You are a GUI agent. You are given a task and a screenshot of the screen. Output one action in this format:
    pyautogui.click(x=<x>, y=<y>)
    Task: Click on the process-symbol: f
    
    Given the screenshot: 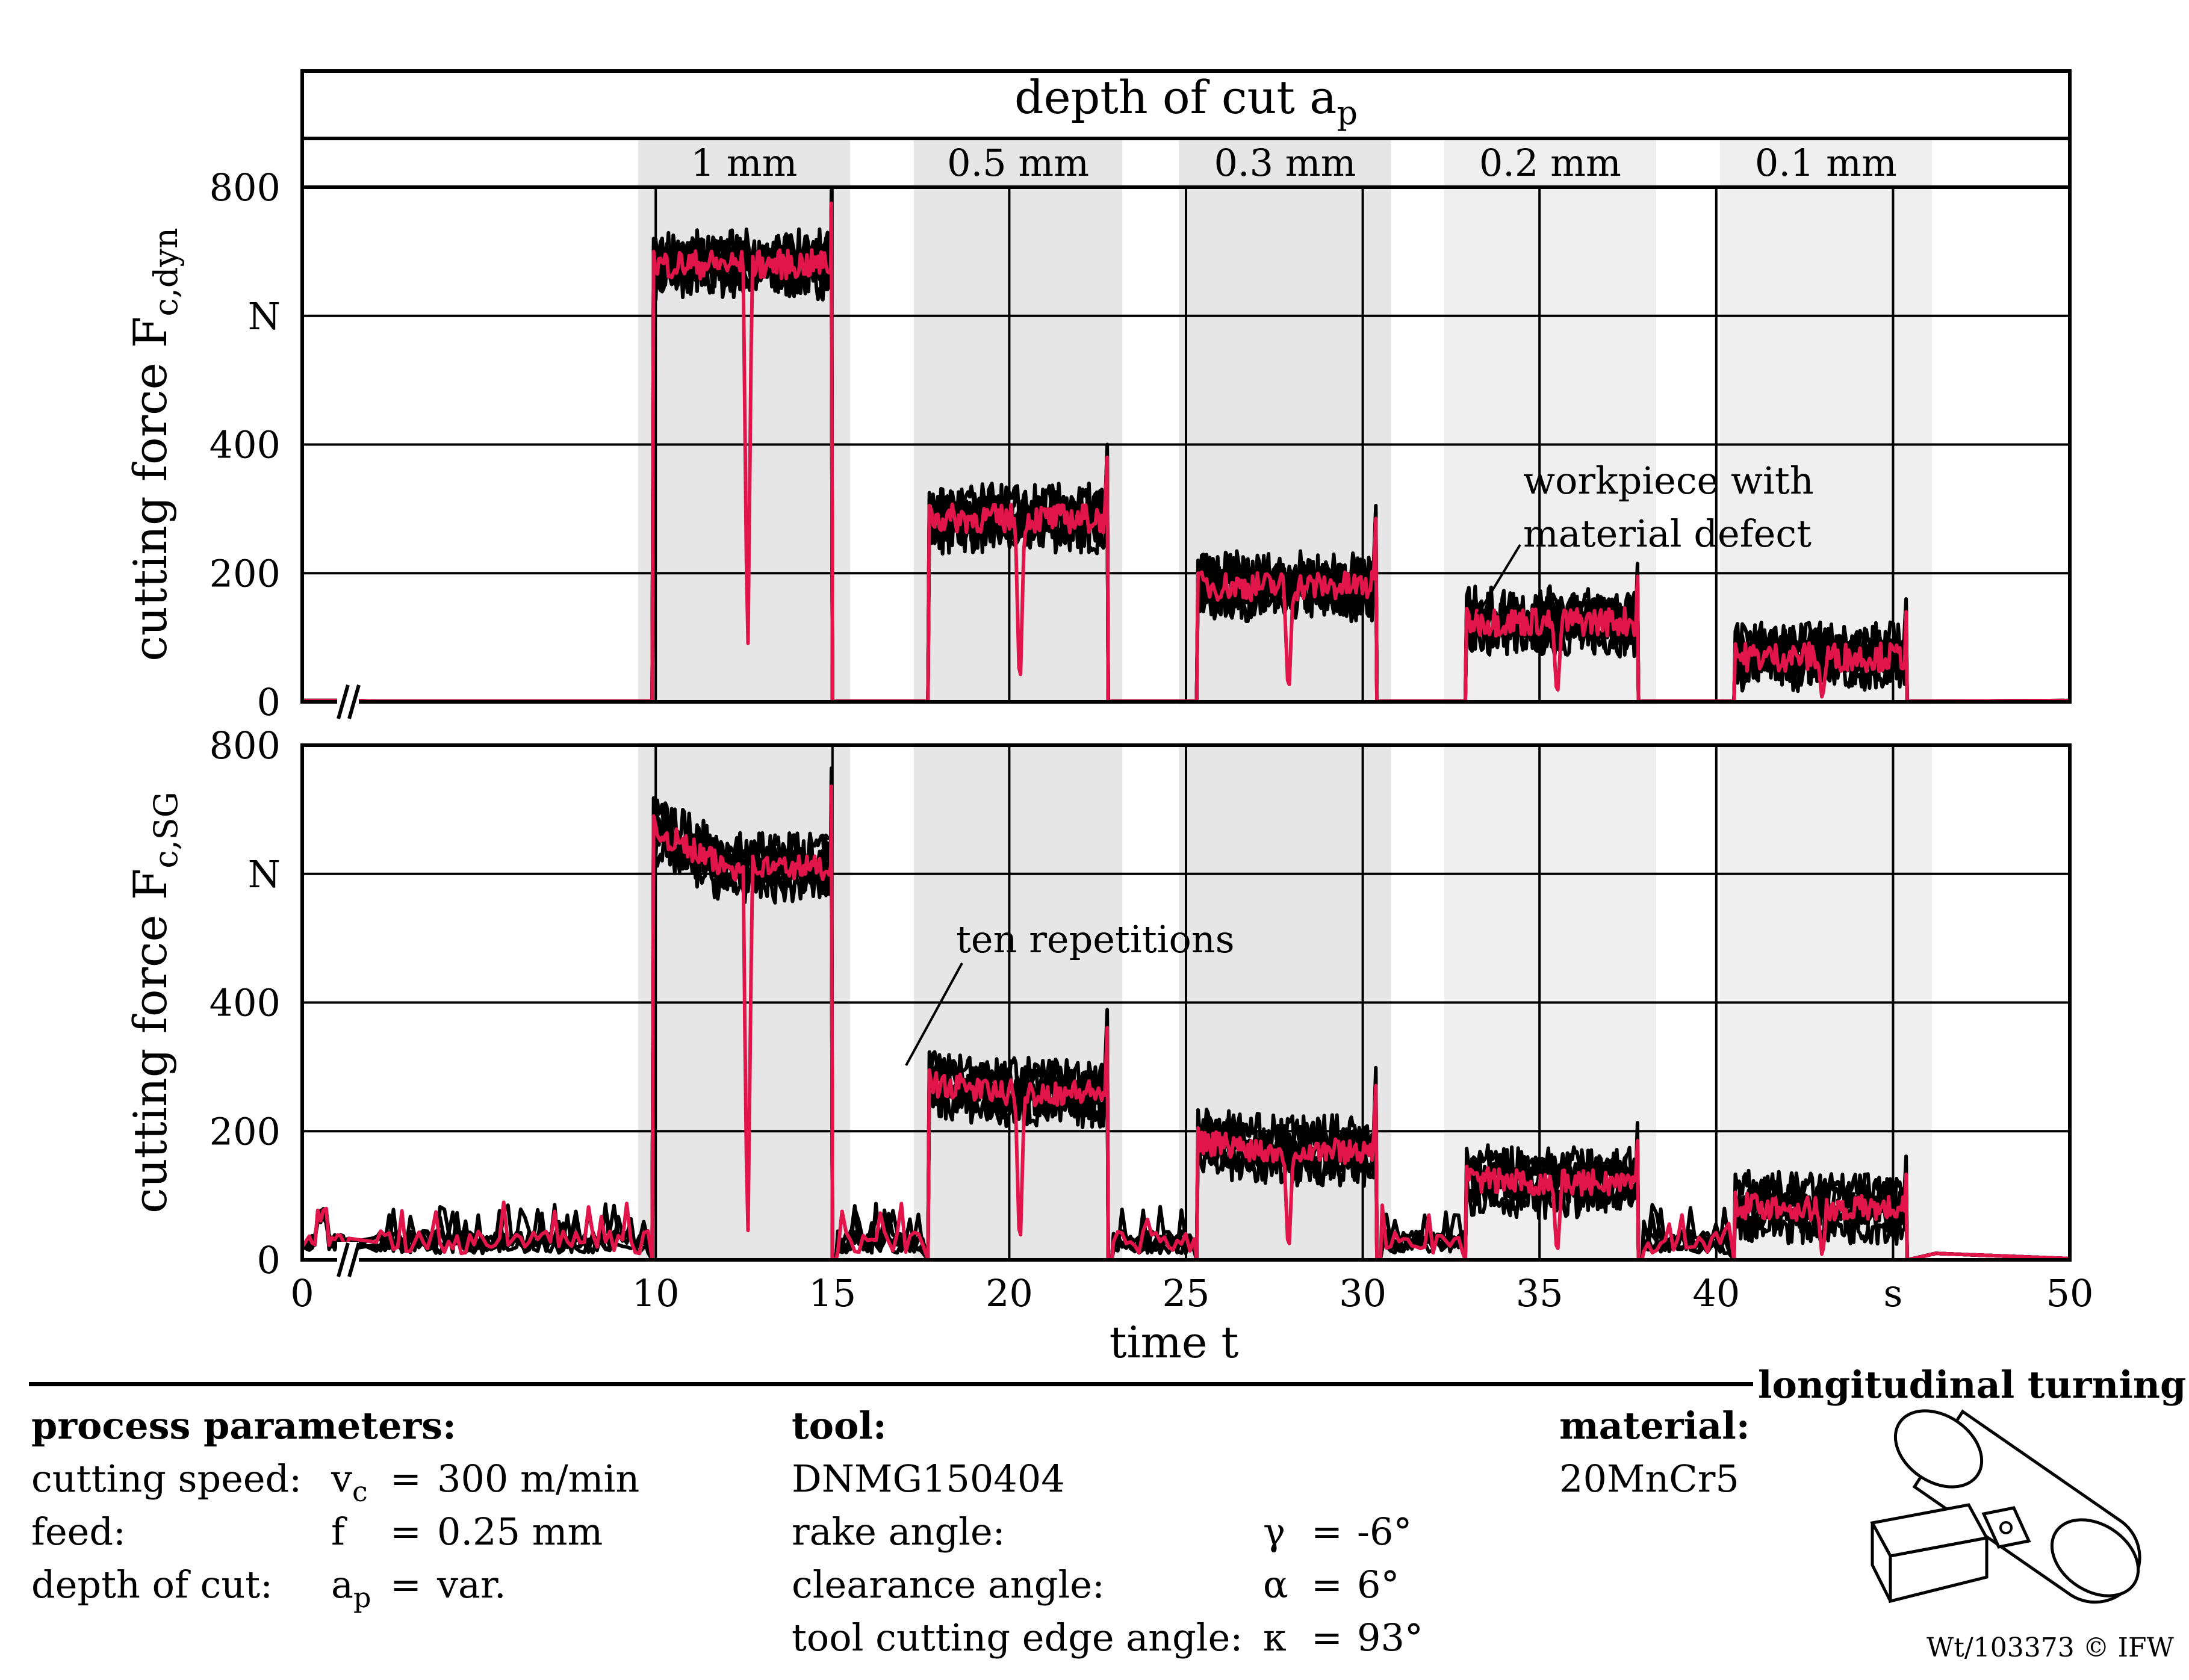 What is the action you would take?
    pyautogui.click(x=338, y=1532)
    